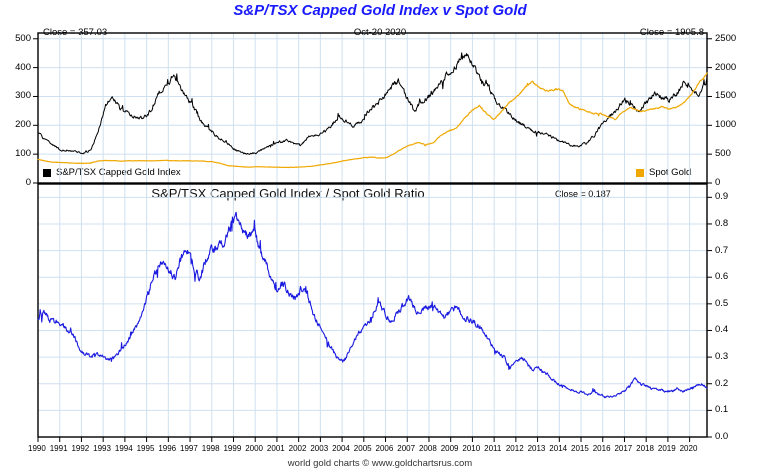  I want to click on x-axis-year-label: 2016, so click(601, 448).